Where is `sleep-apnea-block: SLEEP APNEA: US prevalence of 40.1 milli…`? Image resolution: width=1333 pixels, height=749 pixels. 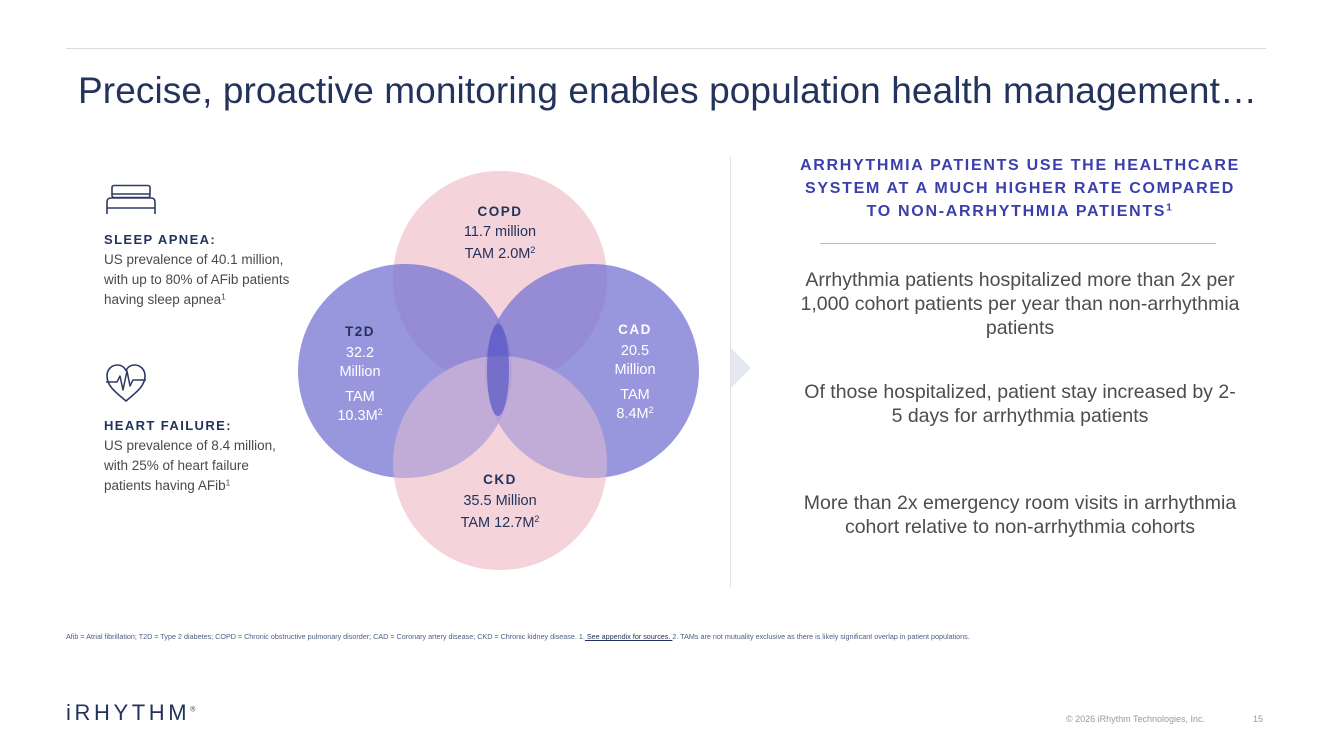 sleep-apnea-block: SLEEP APNEA: US prevalence of 40.1 milli… is located at coordinates (199, 271).